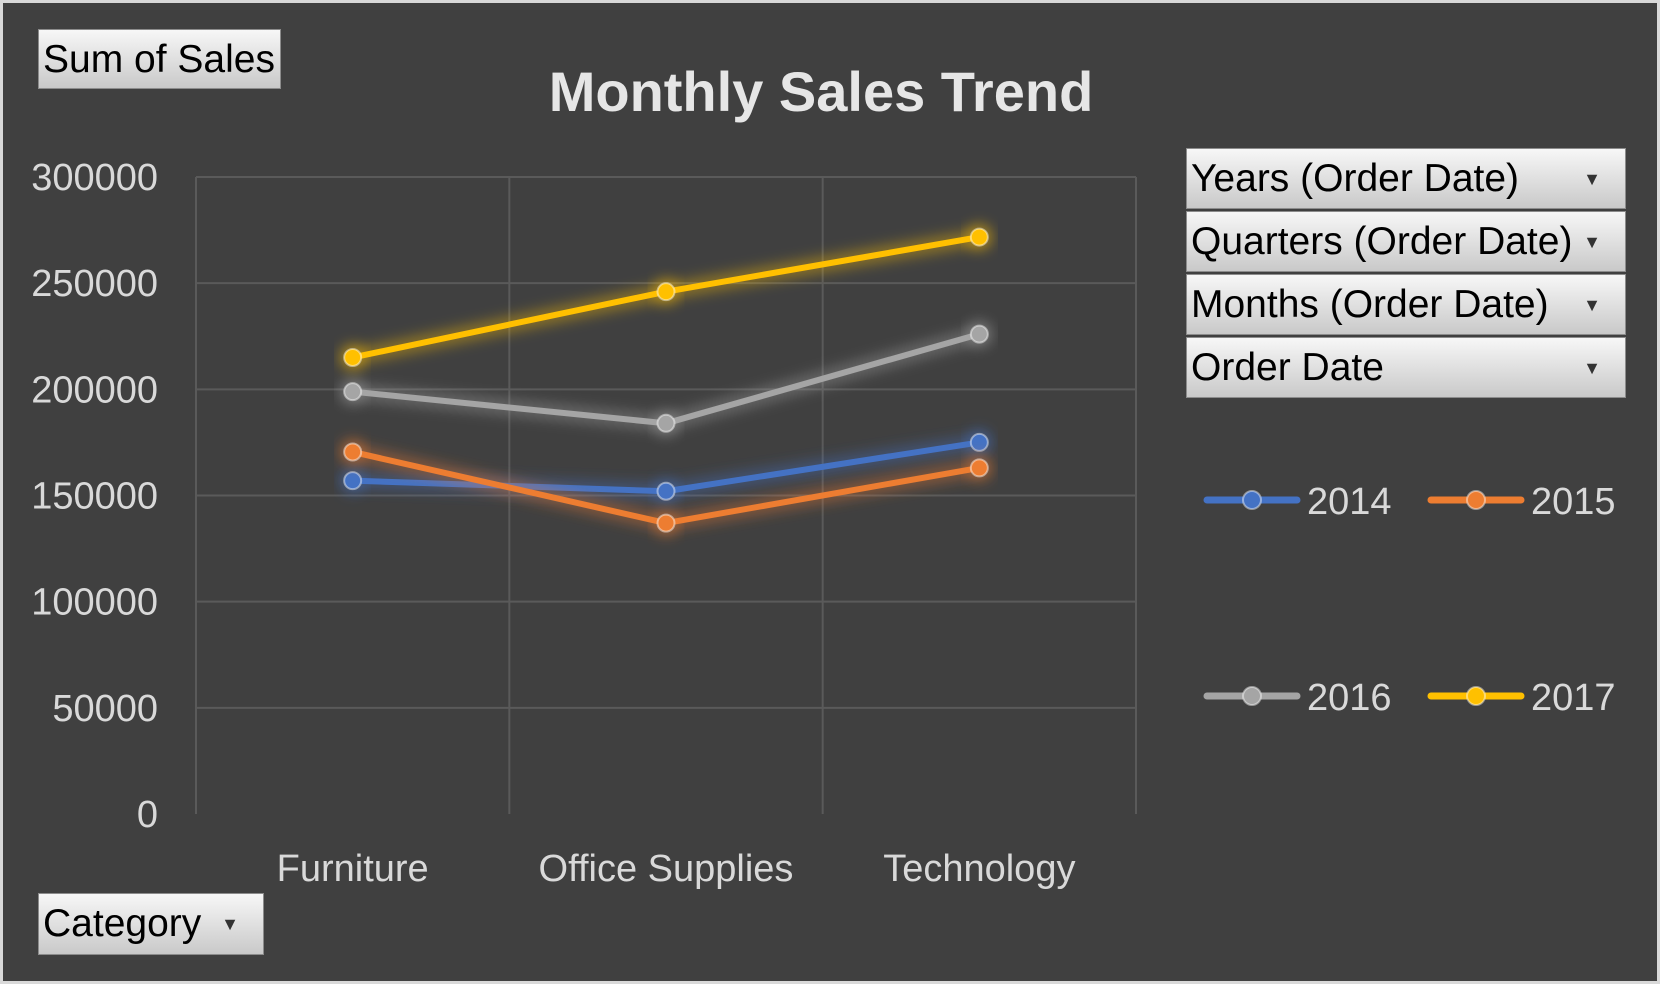 The width and height of the screenshot is (1660, 984). What do you see at coordinates (94, 284) in the screenshot?
I see `y-tick-label: 250000` at bounding box center [94, 284].